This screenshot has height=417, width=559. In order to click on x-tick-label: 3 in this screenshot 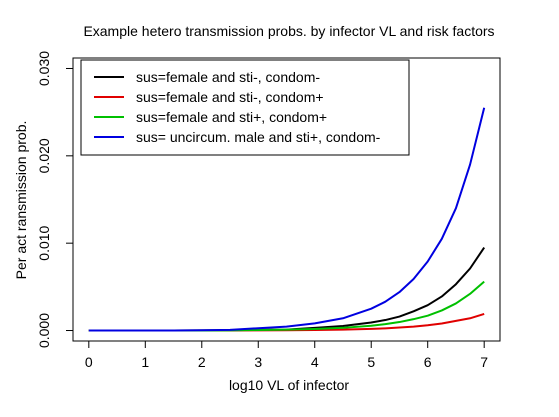, I will do `click(258, 362)`.